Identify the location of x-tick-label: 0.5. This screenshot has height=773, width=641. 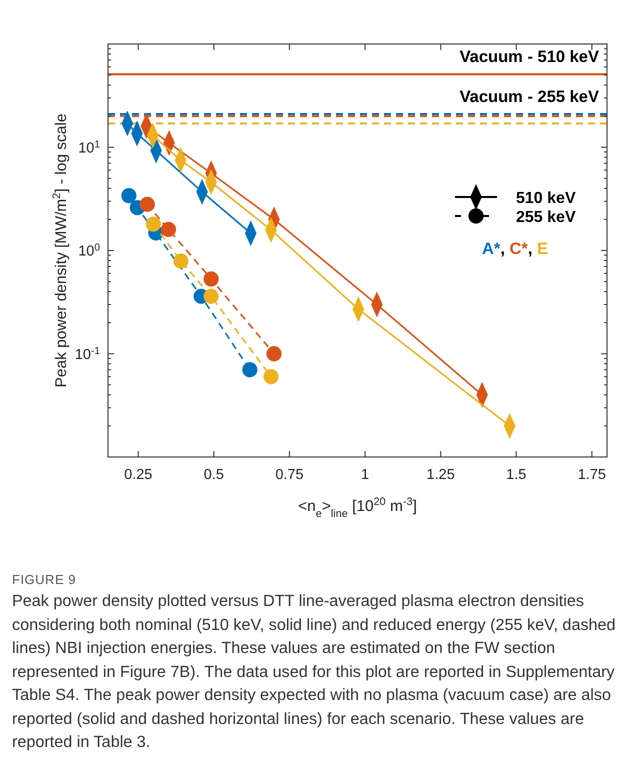
(214, 475).